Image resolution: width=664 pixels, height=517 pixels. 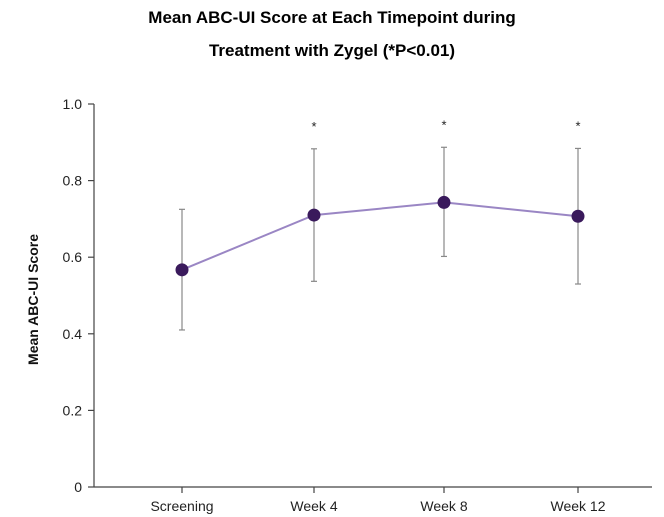 What do you see at coordinates (73, 334) in the screenshot?
I see `y-tick-label: 0.4` at bounding box center [73, 334].